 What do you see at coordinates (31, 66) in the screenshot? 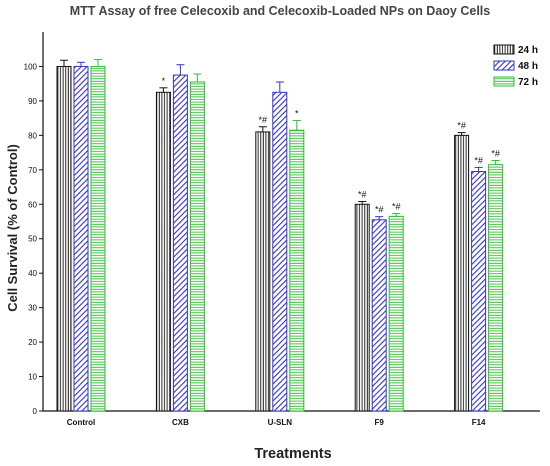
I see `y-tick-label: 100` at bounding box center [31, 66].